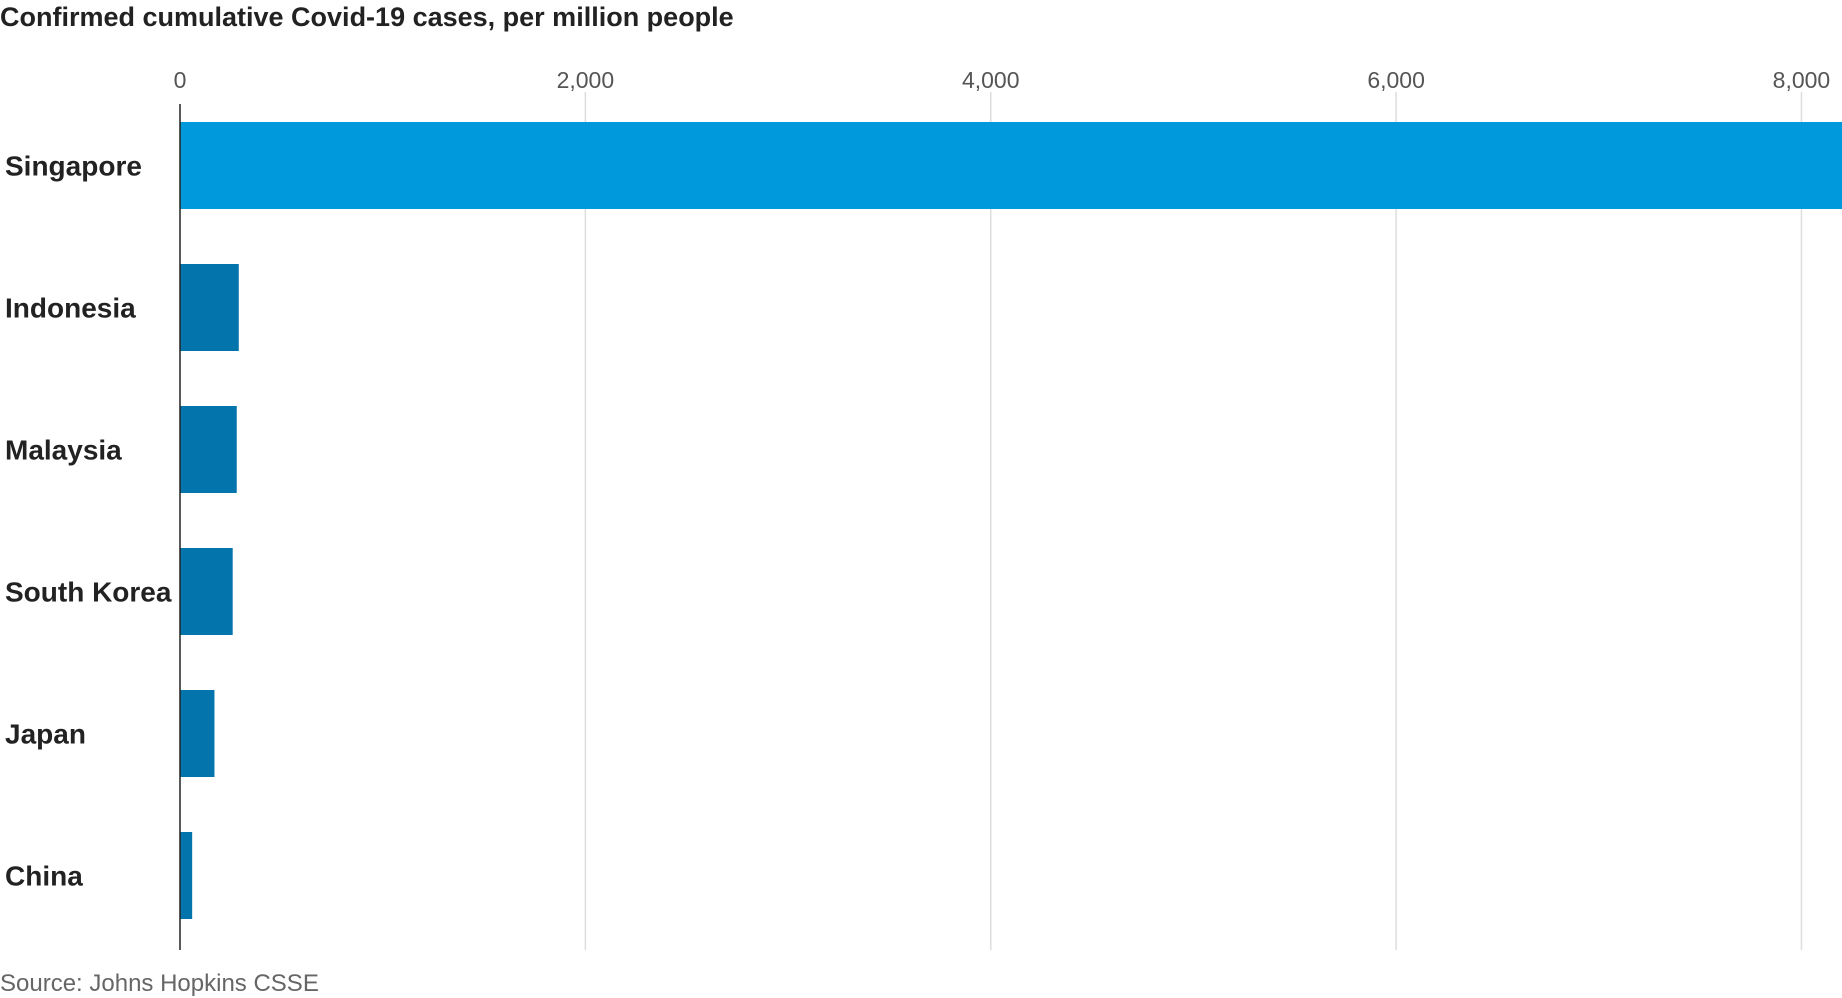 The image size is (1842, 998). What do you see at coordinates (159, 983) in the screenshot?
I see `source-note: Source: Johns Hopkins CSSE` at bounding box center [159, 983].